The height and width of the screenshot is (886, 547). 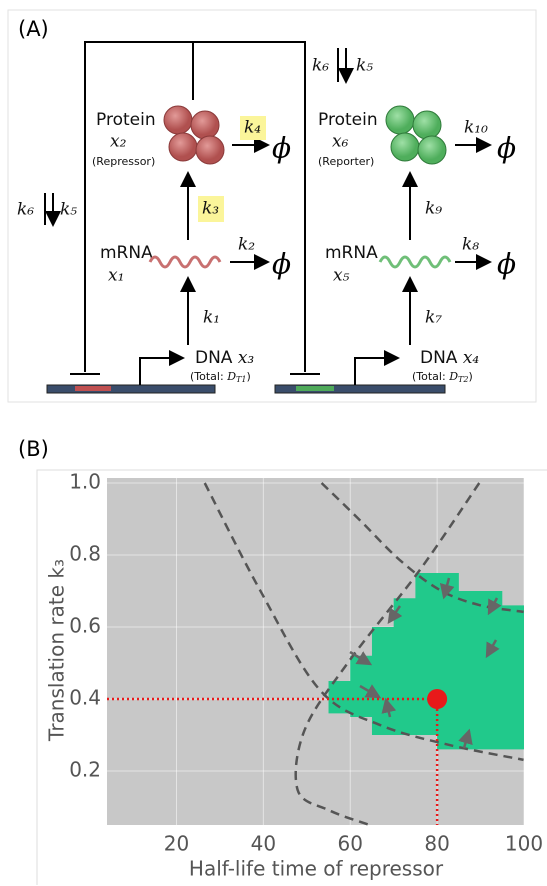 I want to click on x-tick-label: 40, so click(x=263, y=844).